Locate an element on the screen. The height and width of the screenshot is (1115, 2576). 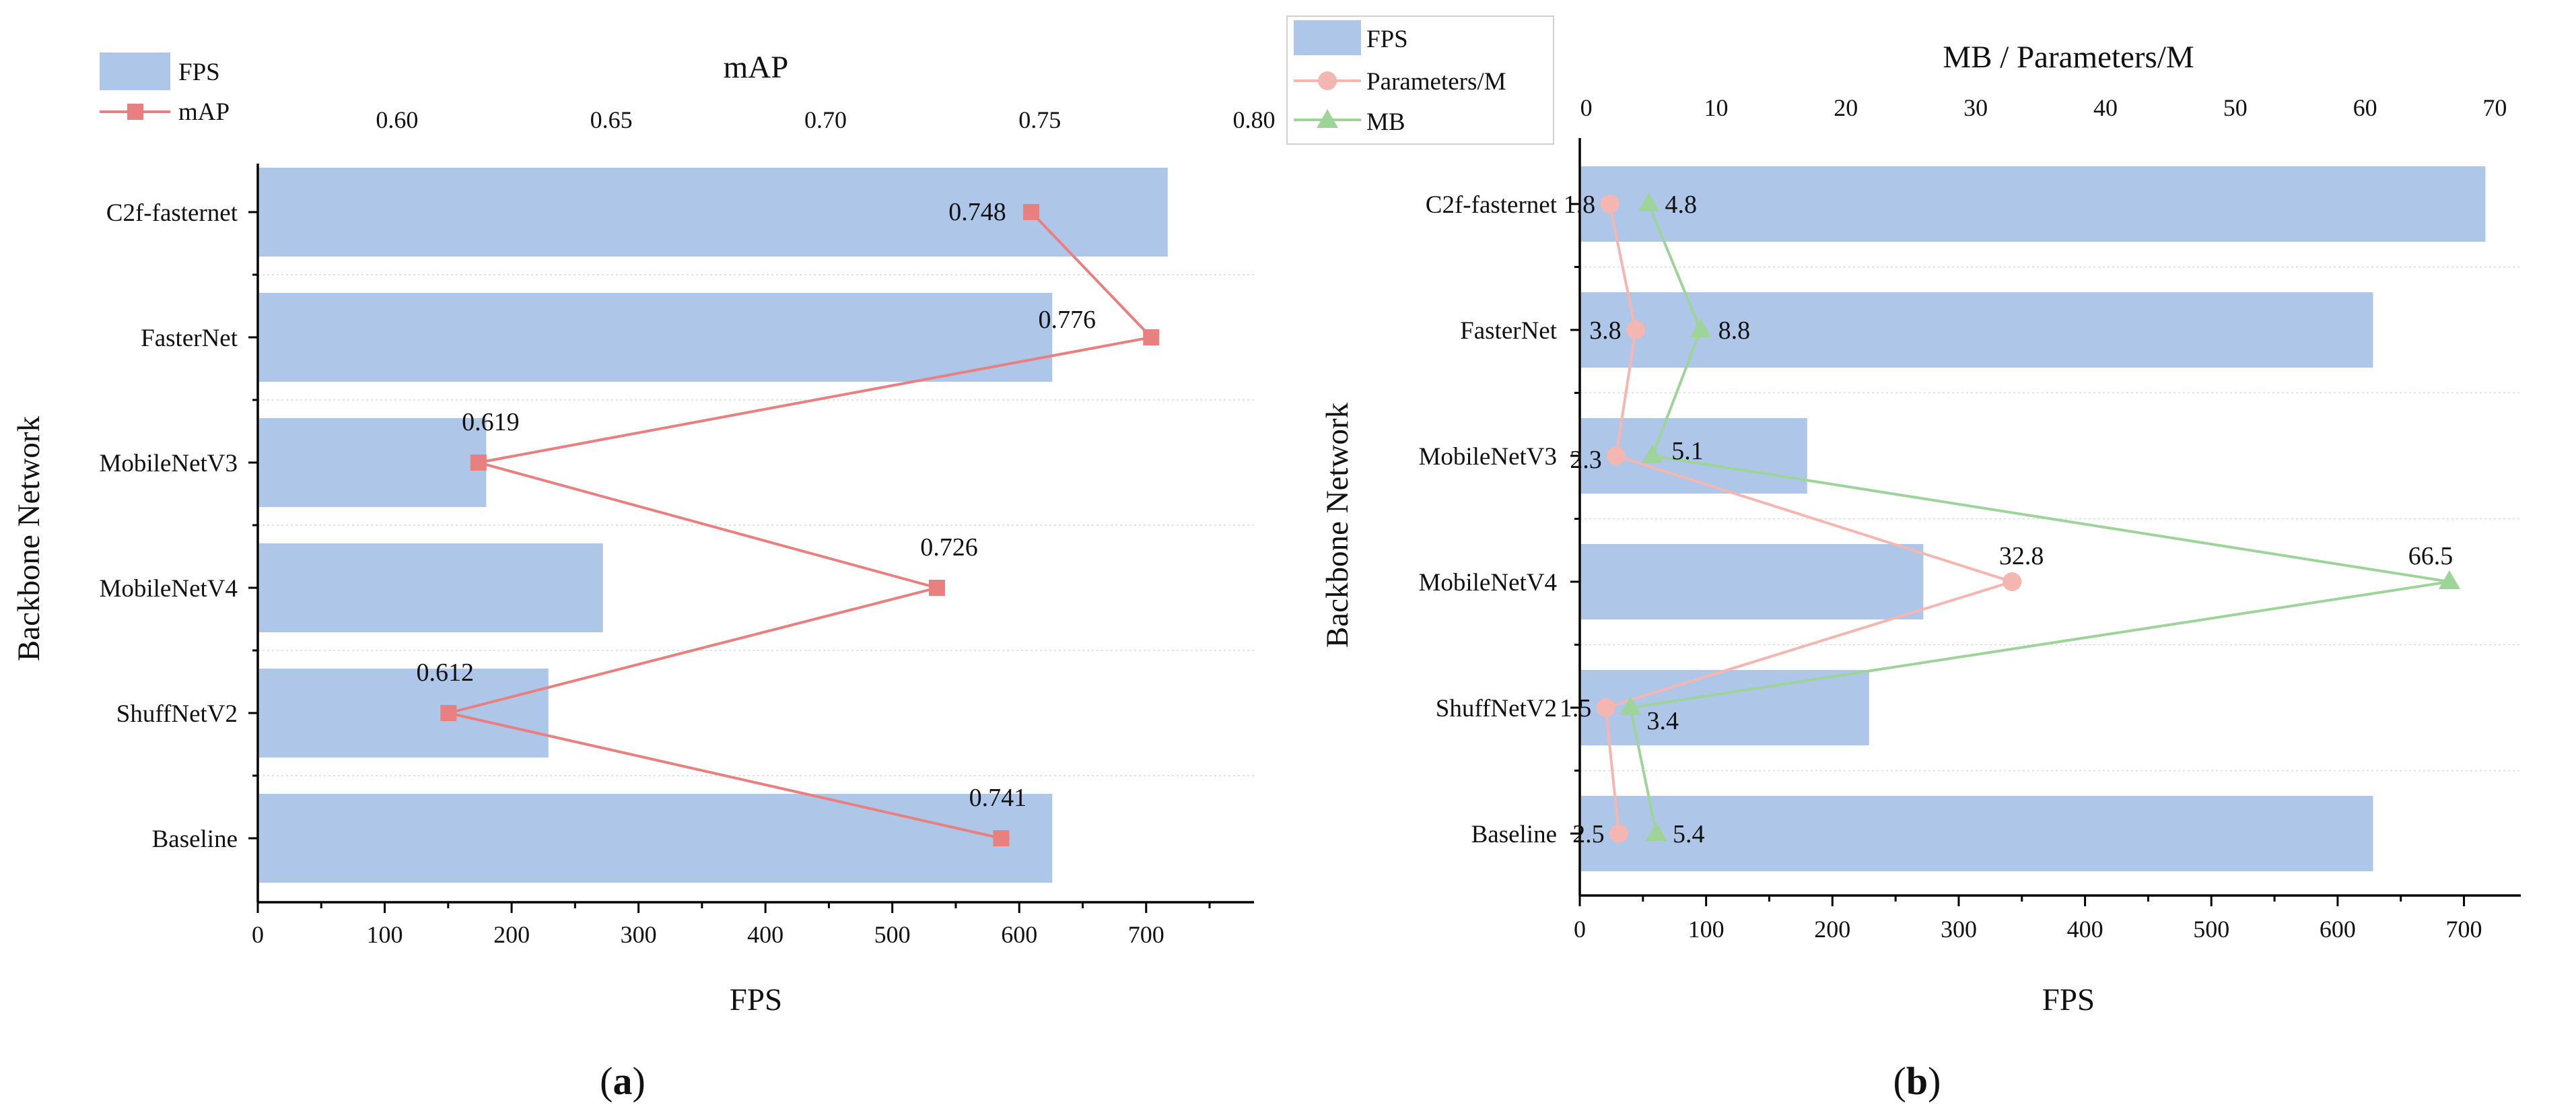
chart-b-x-tick-label: 200 is located at coordinates (1832, 929).